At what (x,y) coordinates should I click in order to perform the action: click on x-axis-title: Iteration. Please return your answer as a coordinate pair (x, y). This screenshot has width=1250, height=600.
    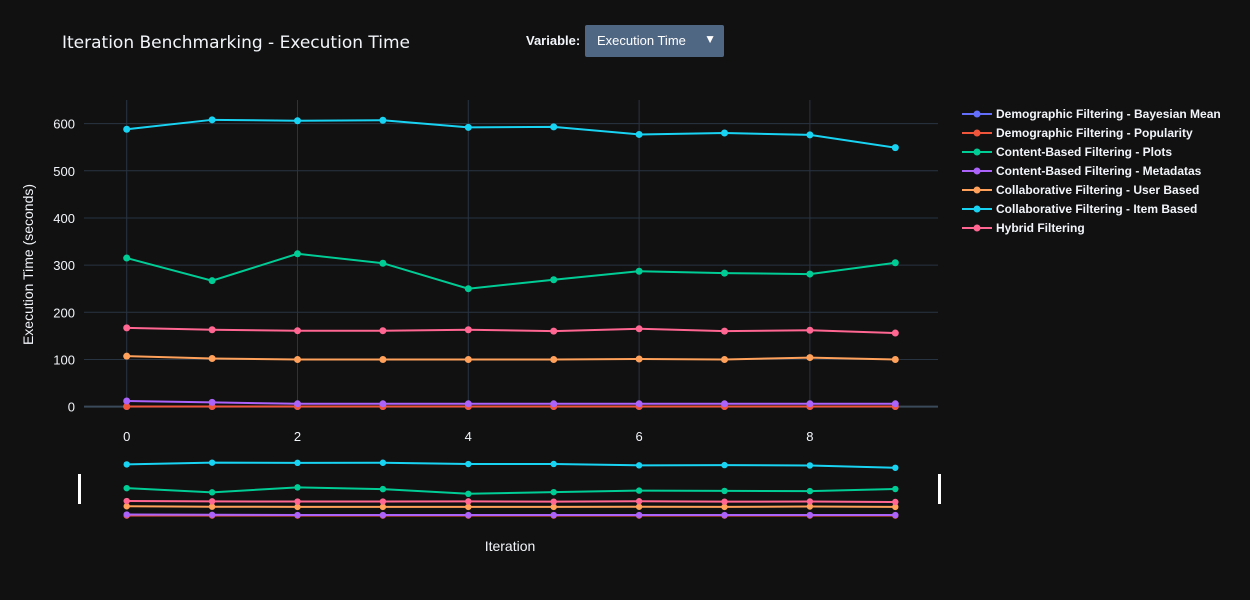
    Looking at the image, I should click on (510, 546).